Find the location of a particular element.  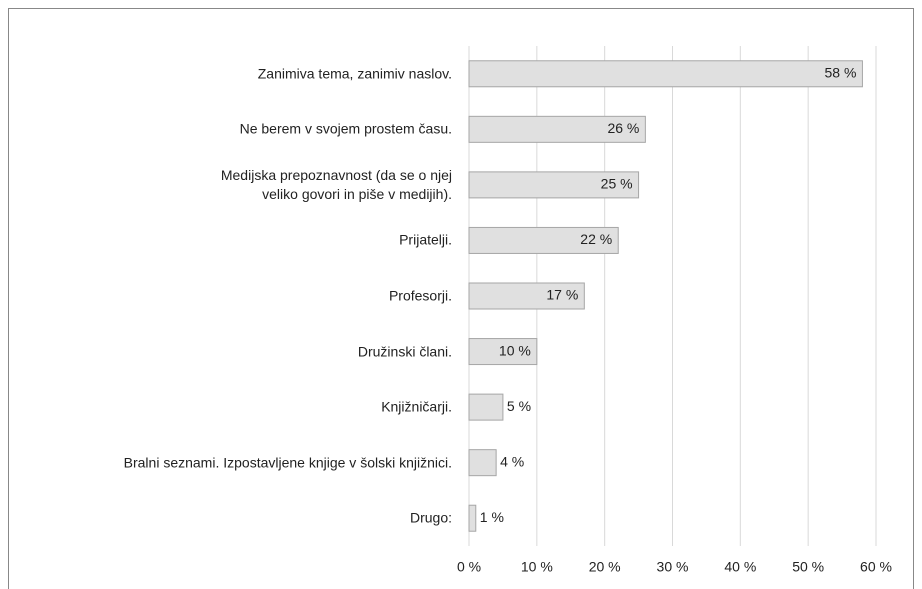

data-label: 5 % is located at coordinates (519, 406).